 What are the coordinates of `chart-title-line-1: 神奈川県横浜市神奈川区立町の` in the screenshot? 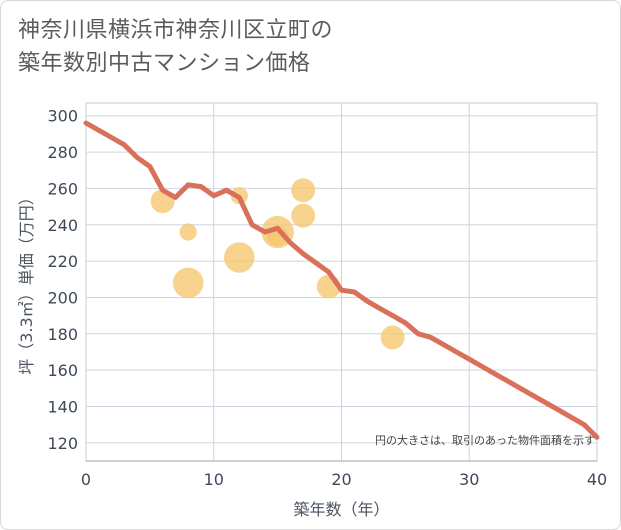 It's located at (176, 30).